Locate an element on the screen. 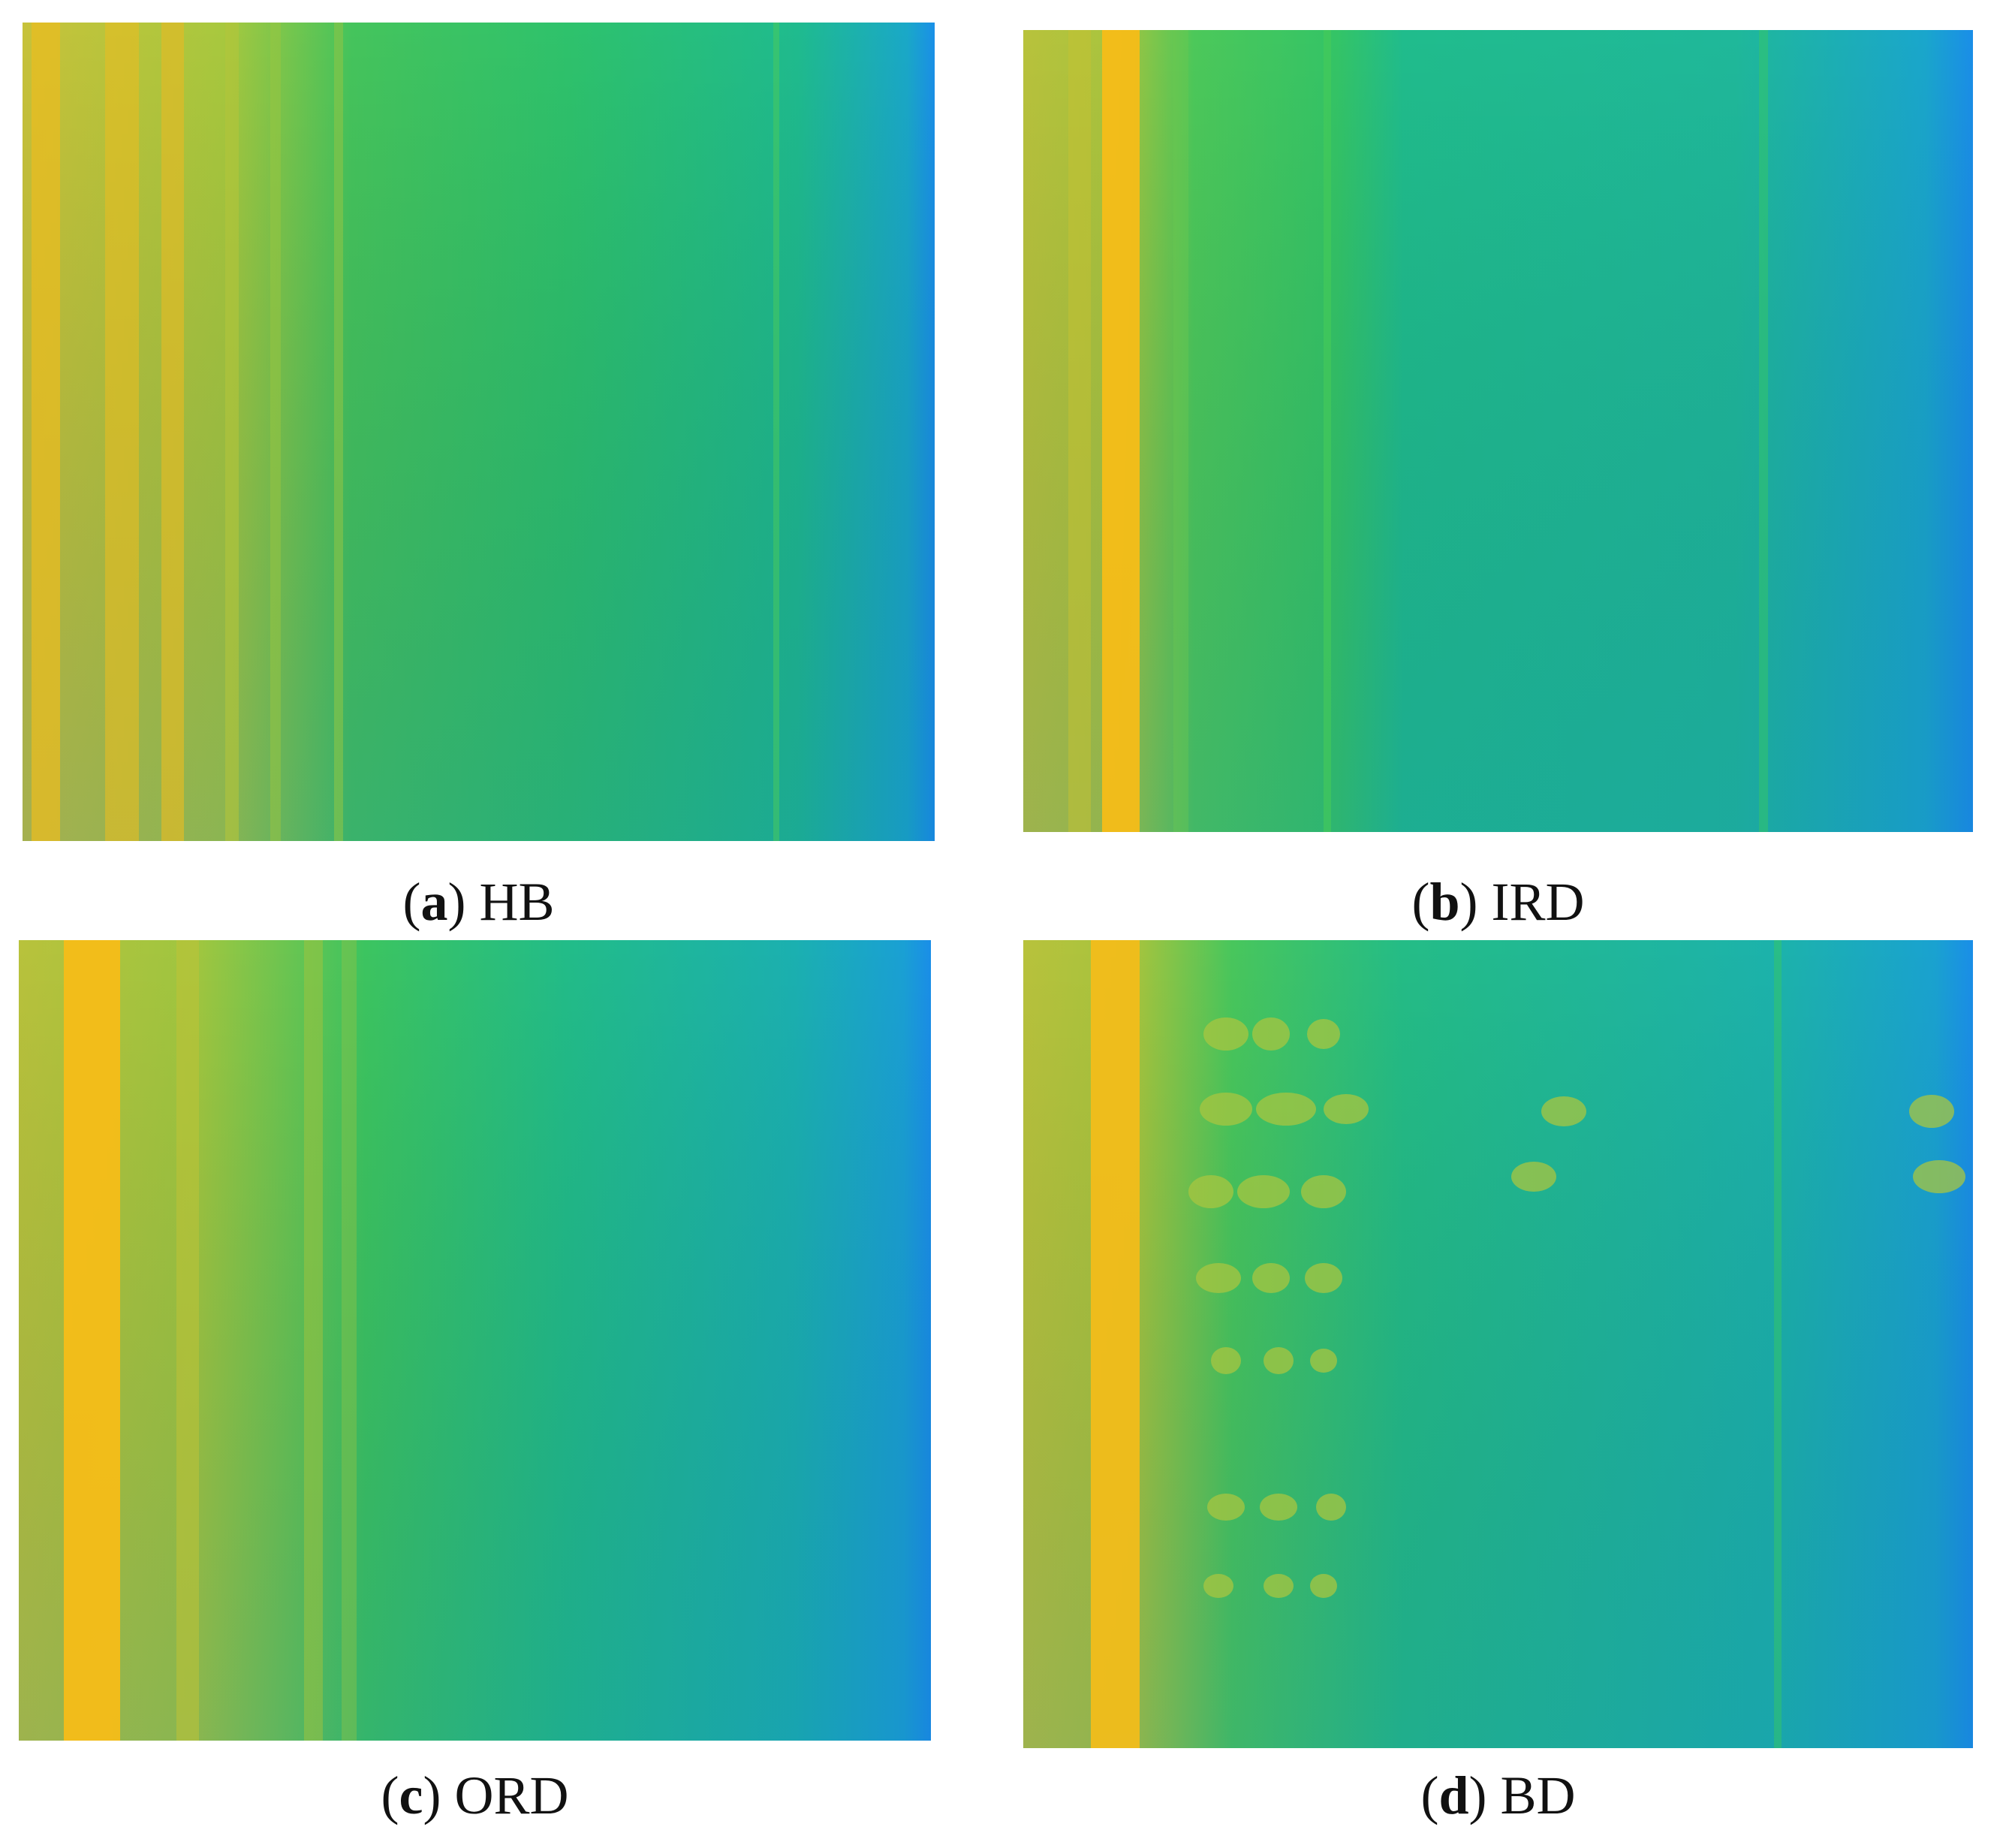 Image resolution: width=2015 pixels, height=1848 pixels. caption-ird: (b) IRD is located at coordinates (1498, 902).